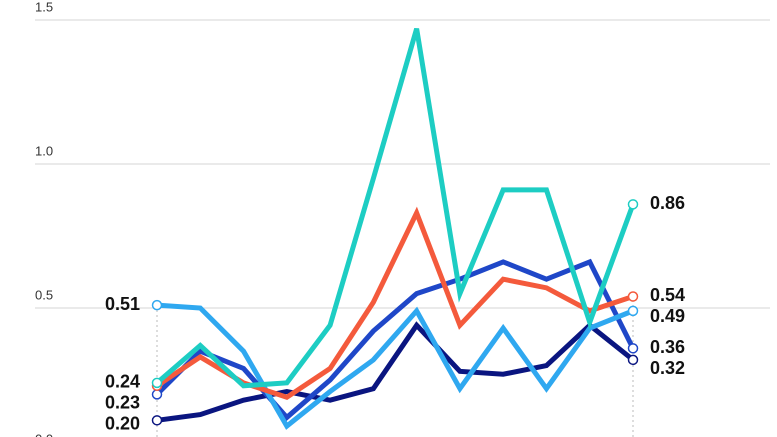  I want to click on y-tick-label: 0.0, so click(44, 434).